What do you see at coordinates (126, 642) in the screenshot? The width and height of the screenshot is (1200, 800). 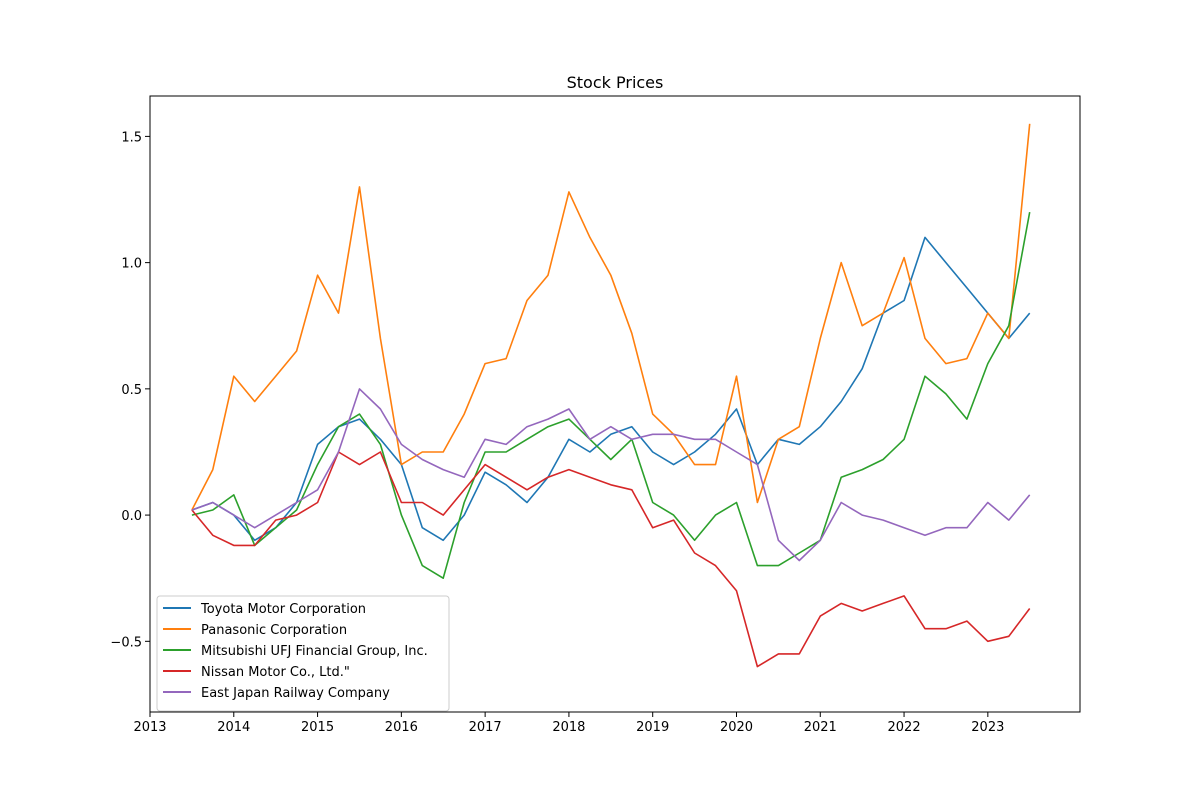 I see `y-tick-label: −0.5` at bounding box center [126, 642].